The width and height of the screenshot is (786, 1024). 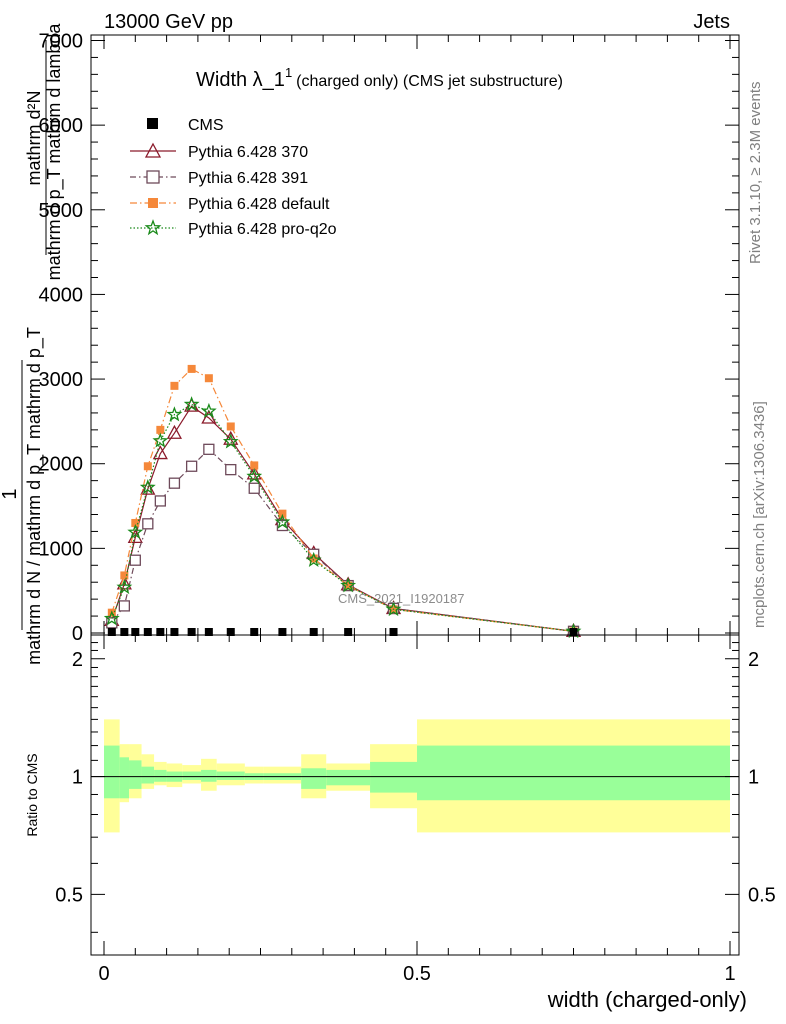 What do you see at coordinates (755, 173) in the screenshot?
I see `rivet-version-label: Rivet 3.1.10, ≥ 2.3M events` at bounding box center [755, 173].